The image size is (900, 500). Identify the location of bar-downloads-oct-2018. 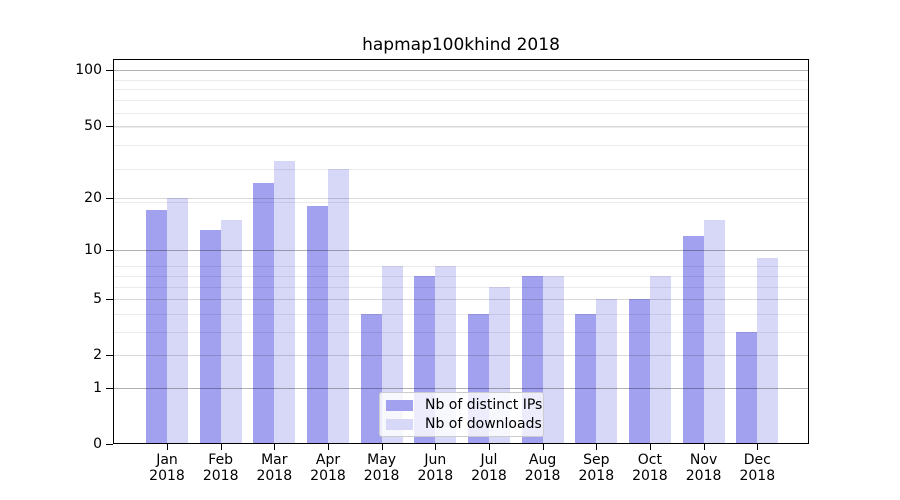
(660, 359).